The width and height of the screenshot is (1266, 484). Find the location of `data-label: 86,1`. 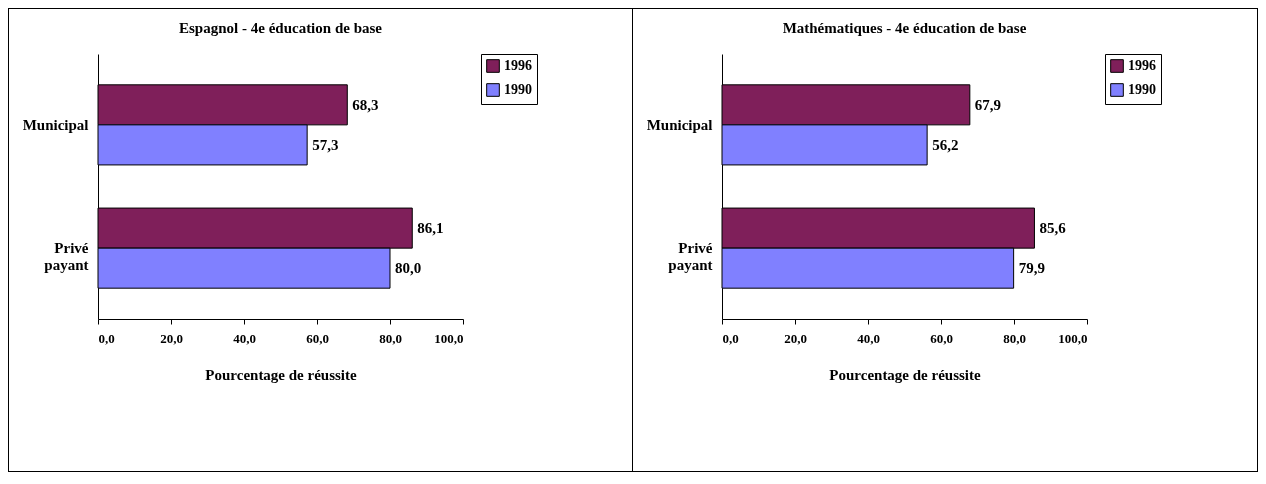

data-label: 86,1 is located at coordinates (430, 228).